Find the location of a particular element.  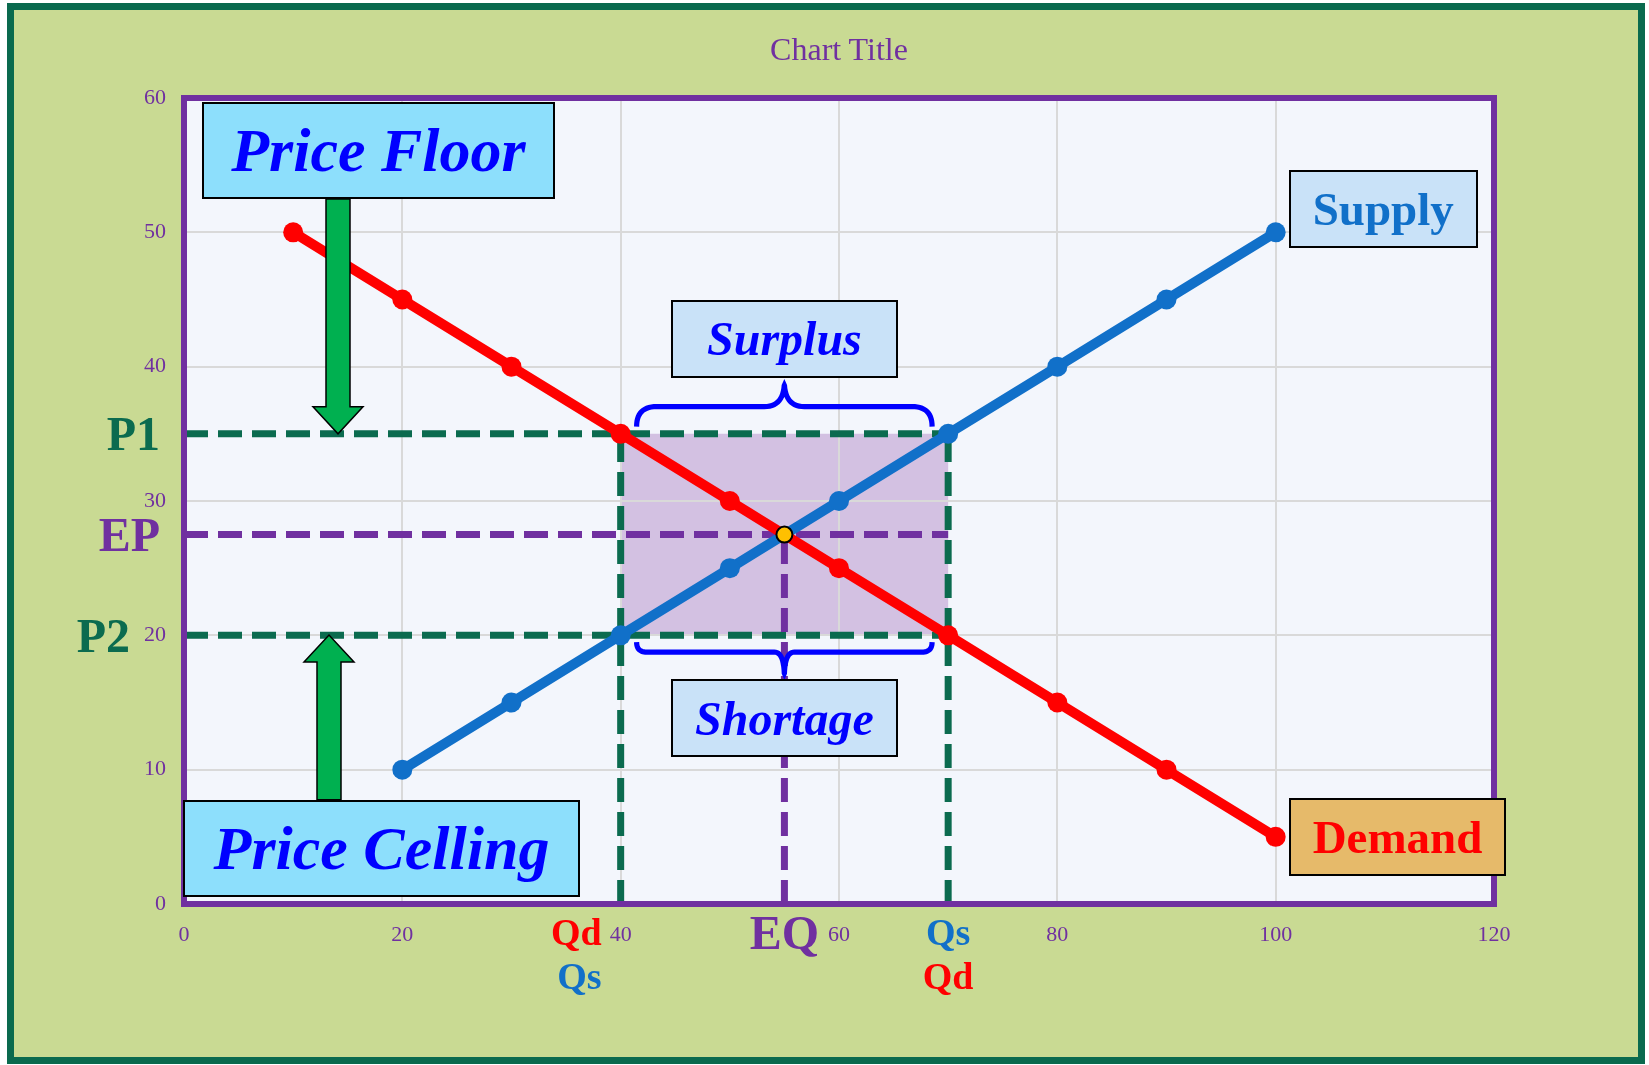

x-tick-label: 20 is located at coordinates (402, 933).